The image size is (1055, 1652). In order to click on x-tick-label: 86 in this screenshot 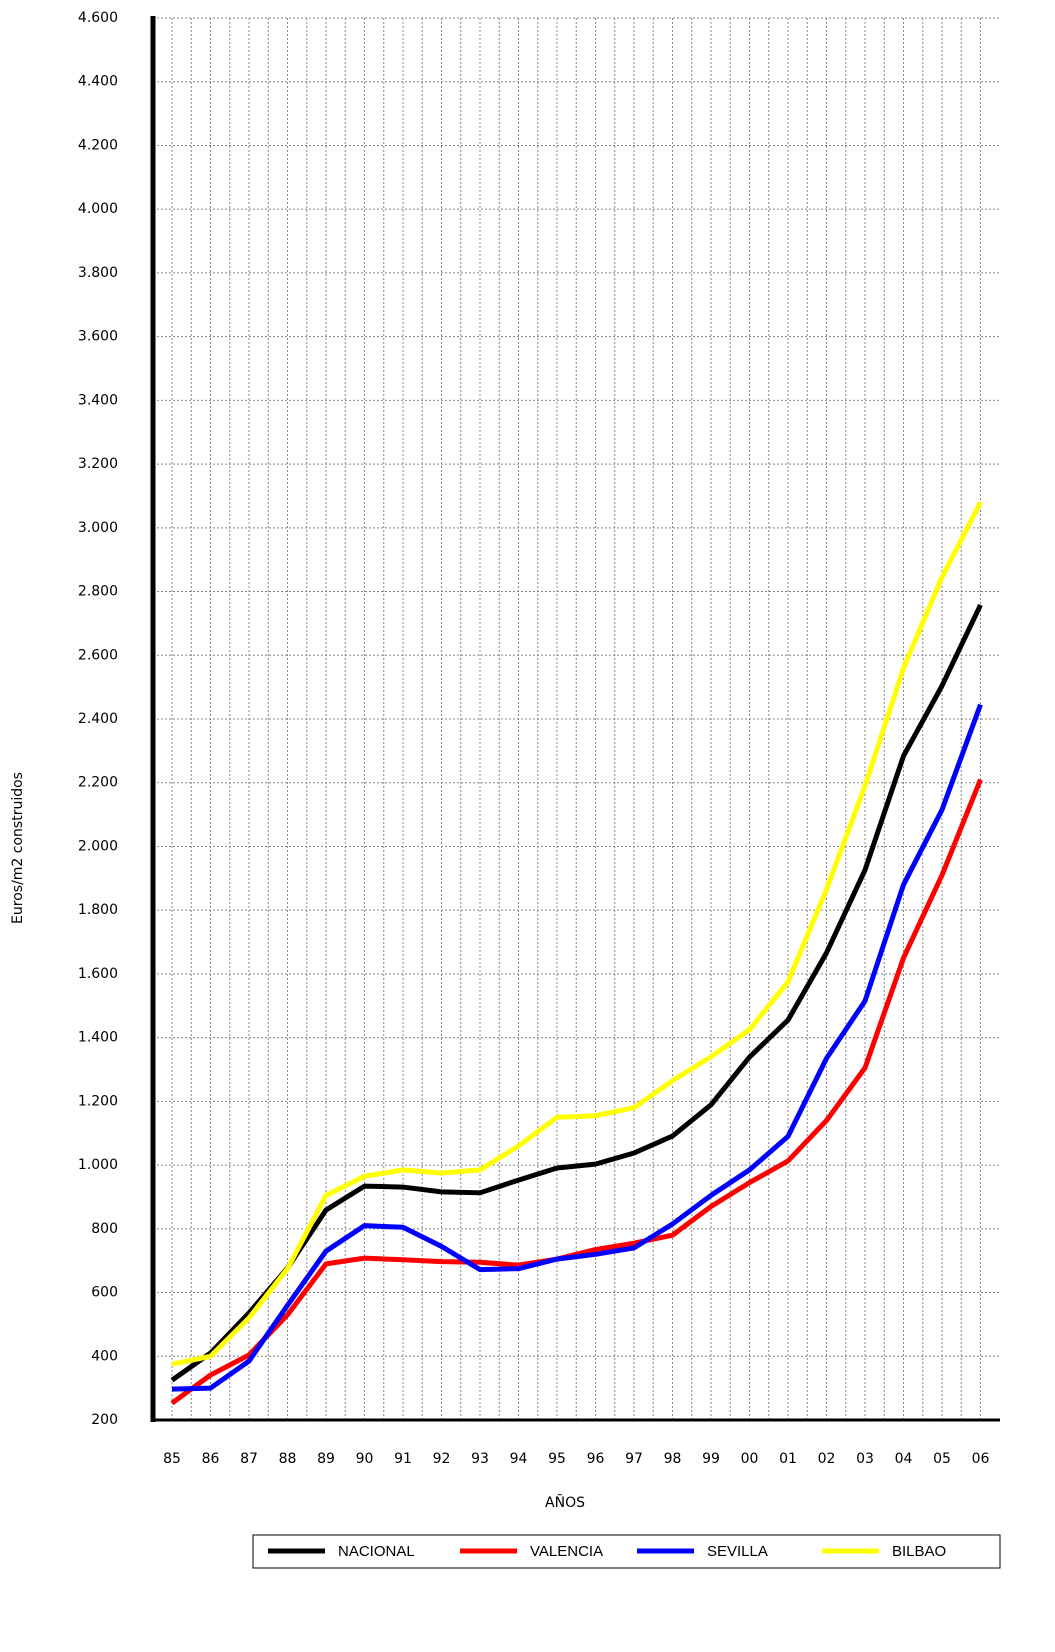, I will do `click(211, 1459)`.